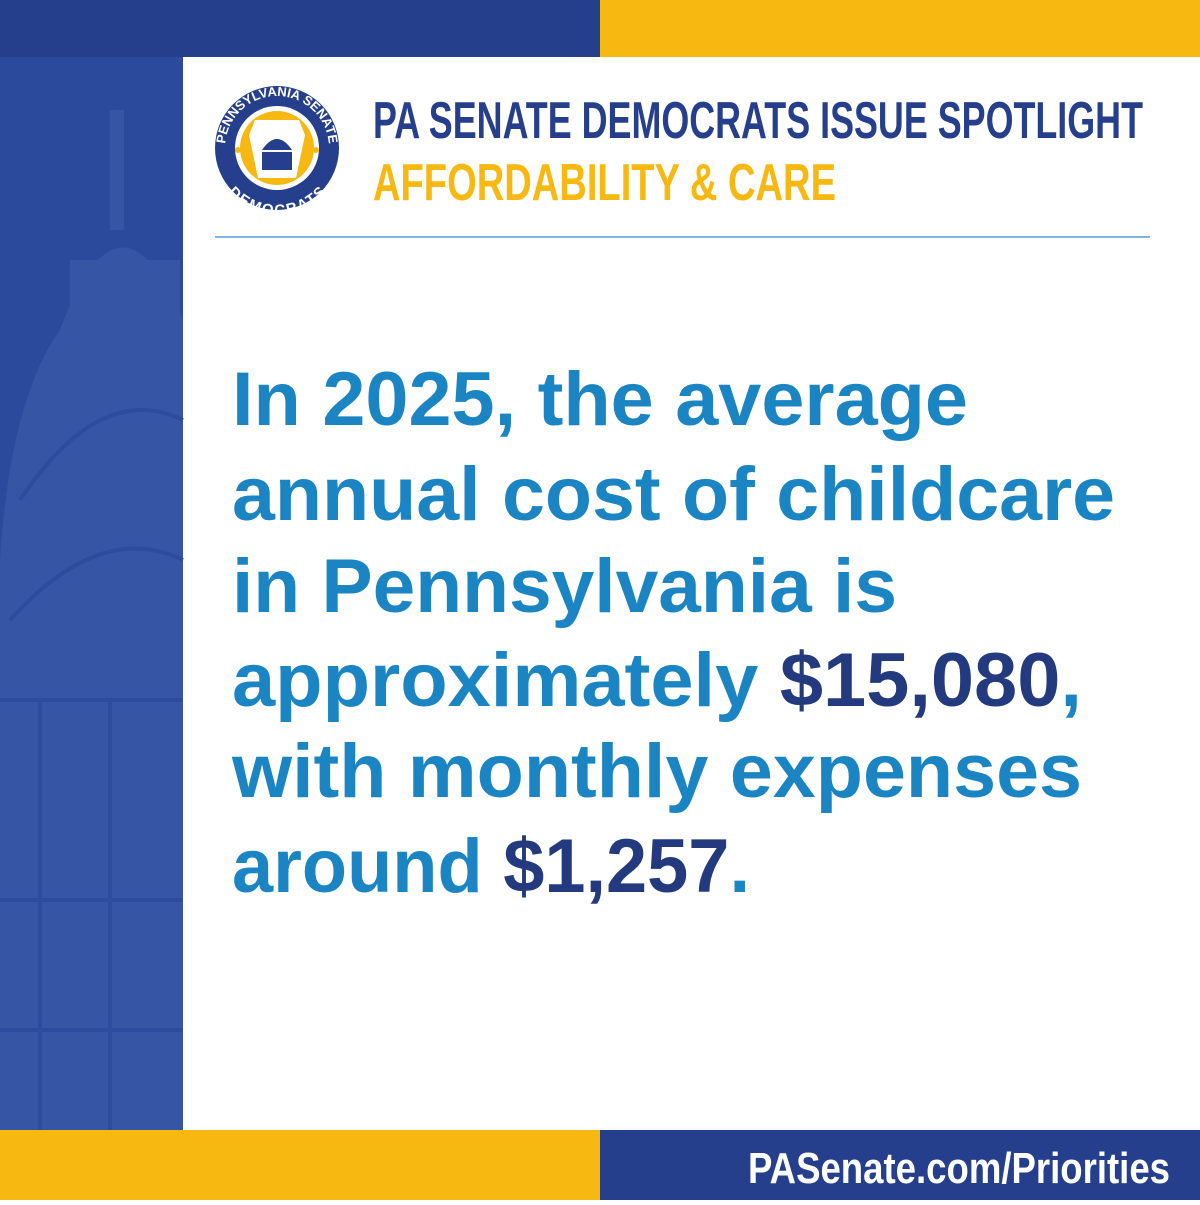 The width and height of the screenshot is (1200, 1205). I want to click on footer-url: PASenate.com/Priorities, so click(959, 1168).